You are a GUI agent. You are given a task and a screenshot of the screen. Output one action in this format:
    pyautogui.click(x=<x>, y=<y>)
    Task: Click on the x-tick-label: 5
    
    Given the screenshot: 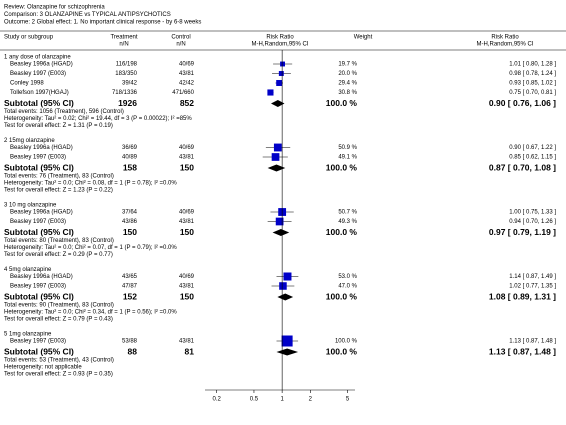 What is the action you would take?
    pyautogui.click(x=348, y=400)
    